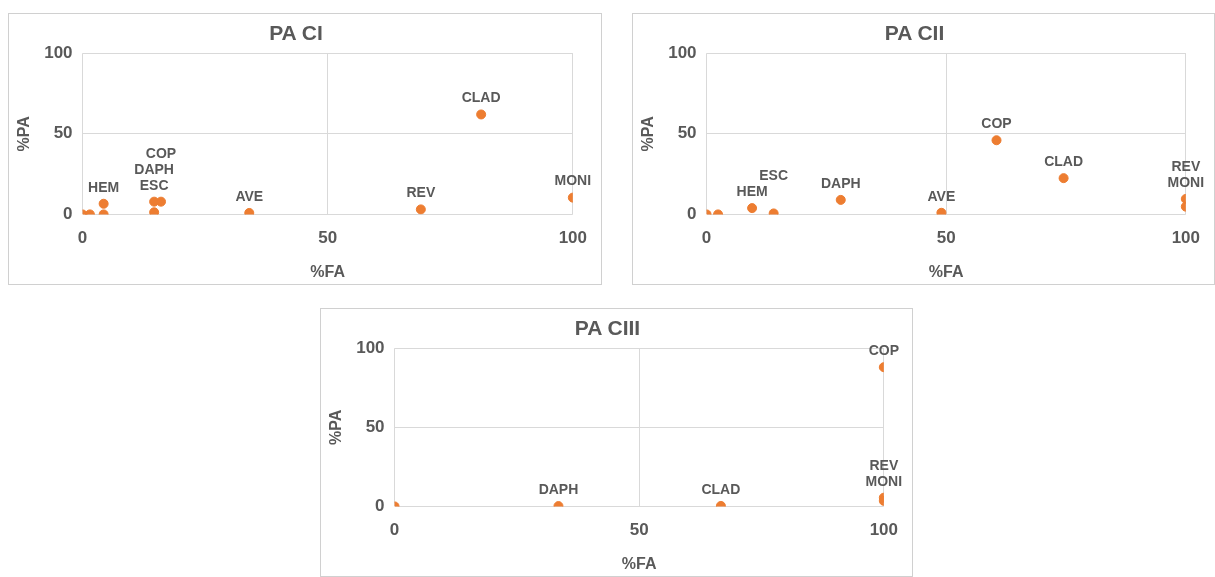  I want to click on chart-title: PA CI, so click(296, 33).